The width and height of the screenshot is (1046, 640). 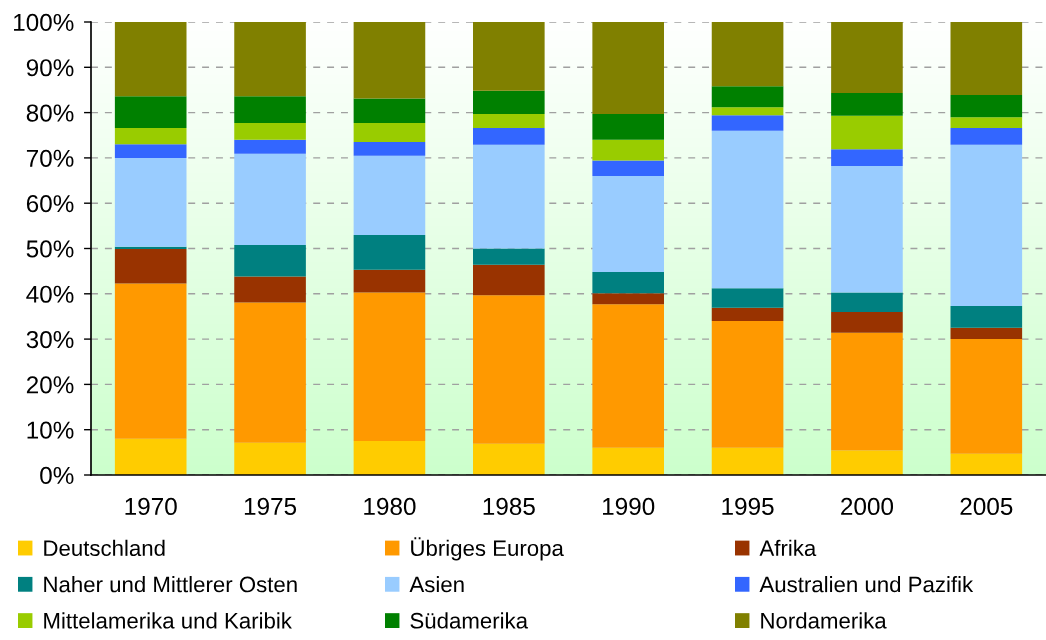 What do you see at coordinates (867, 506) in the screenshot?
I see `x-tick-label: 2000` at bounding box center [867, 506].